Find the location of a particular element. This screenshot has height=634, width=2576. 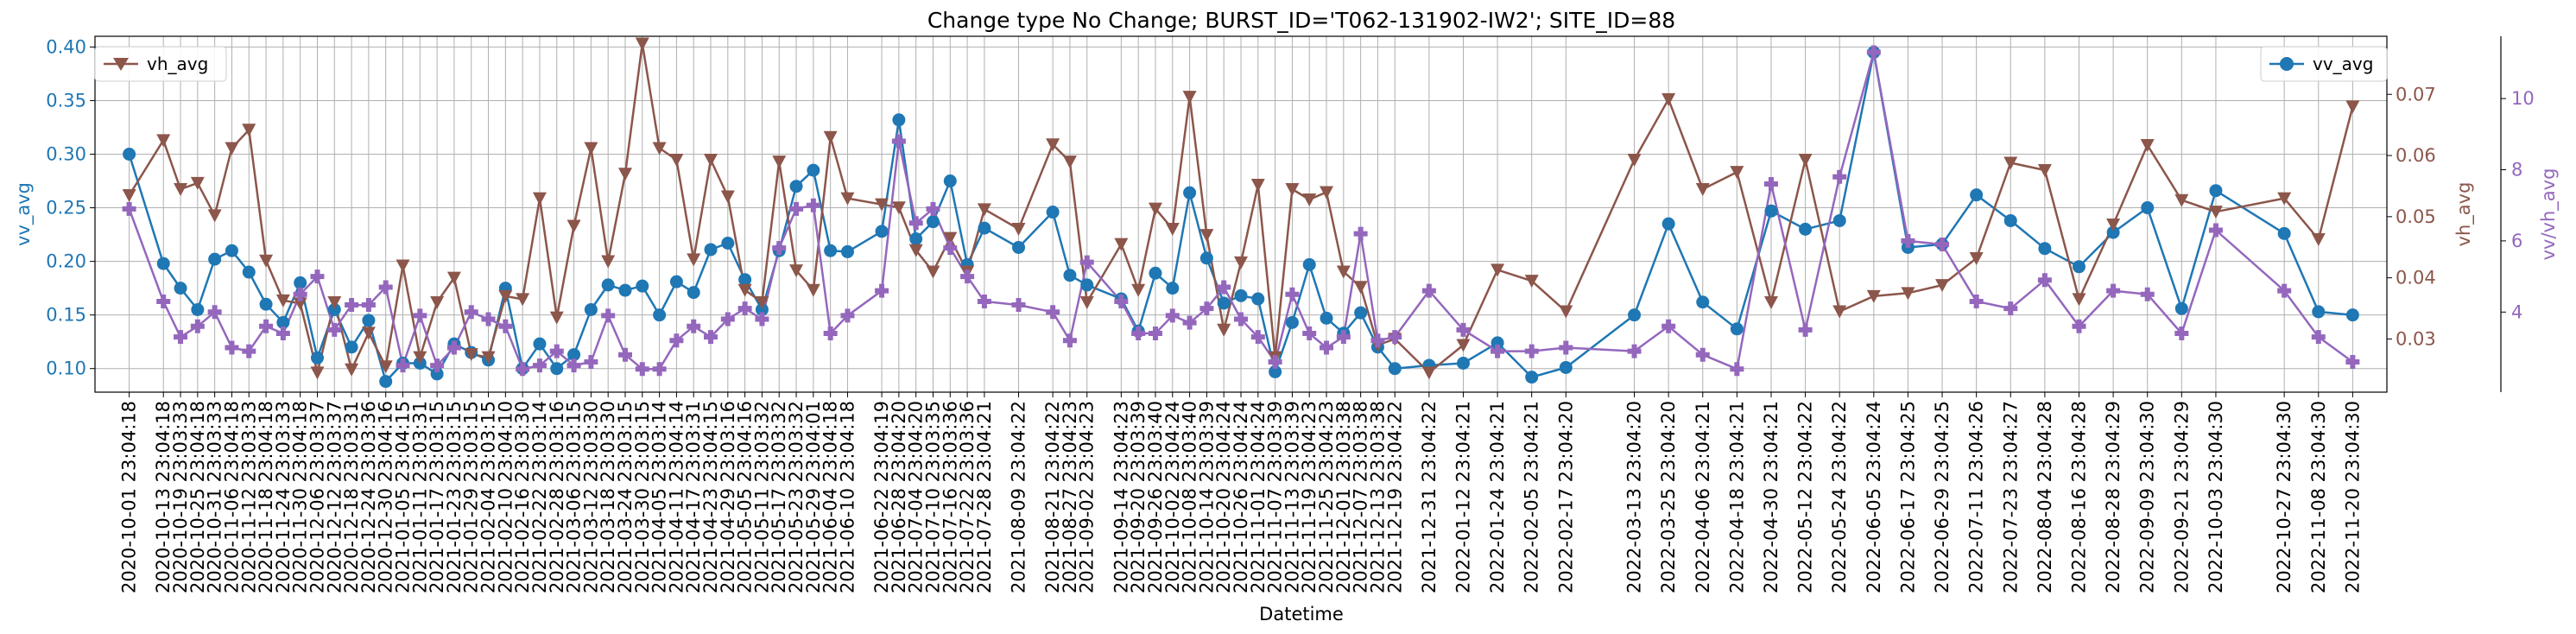

y-axis-label-vv-vh-avg: vv/vh_avg is located at coordinates (2549, 214).